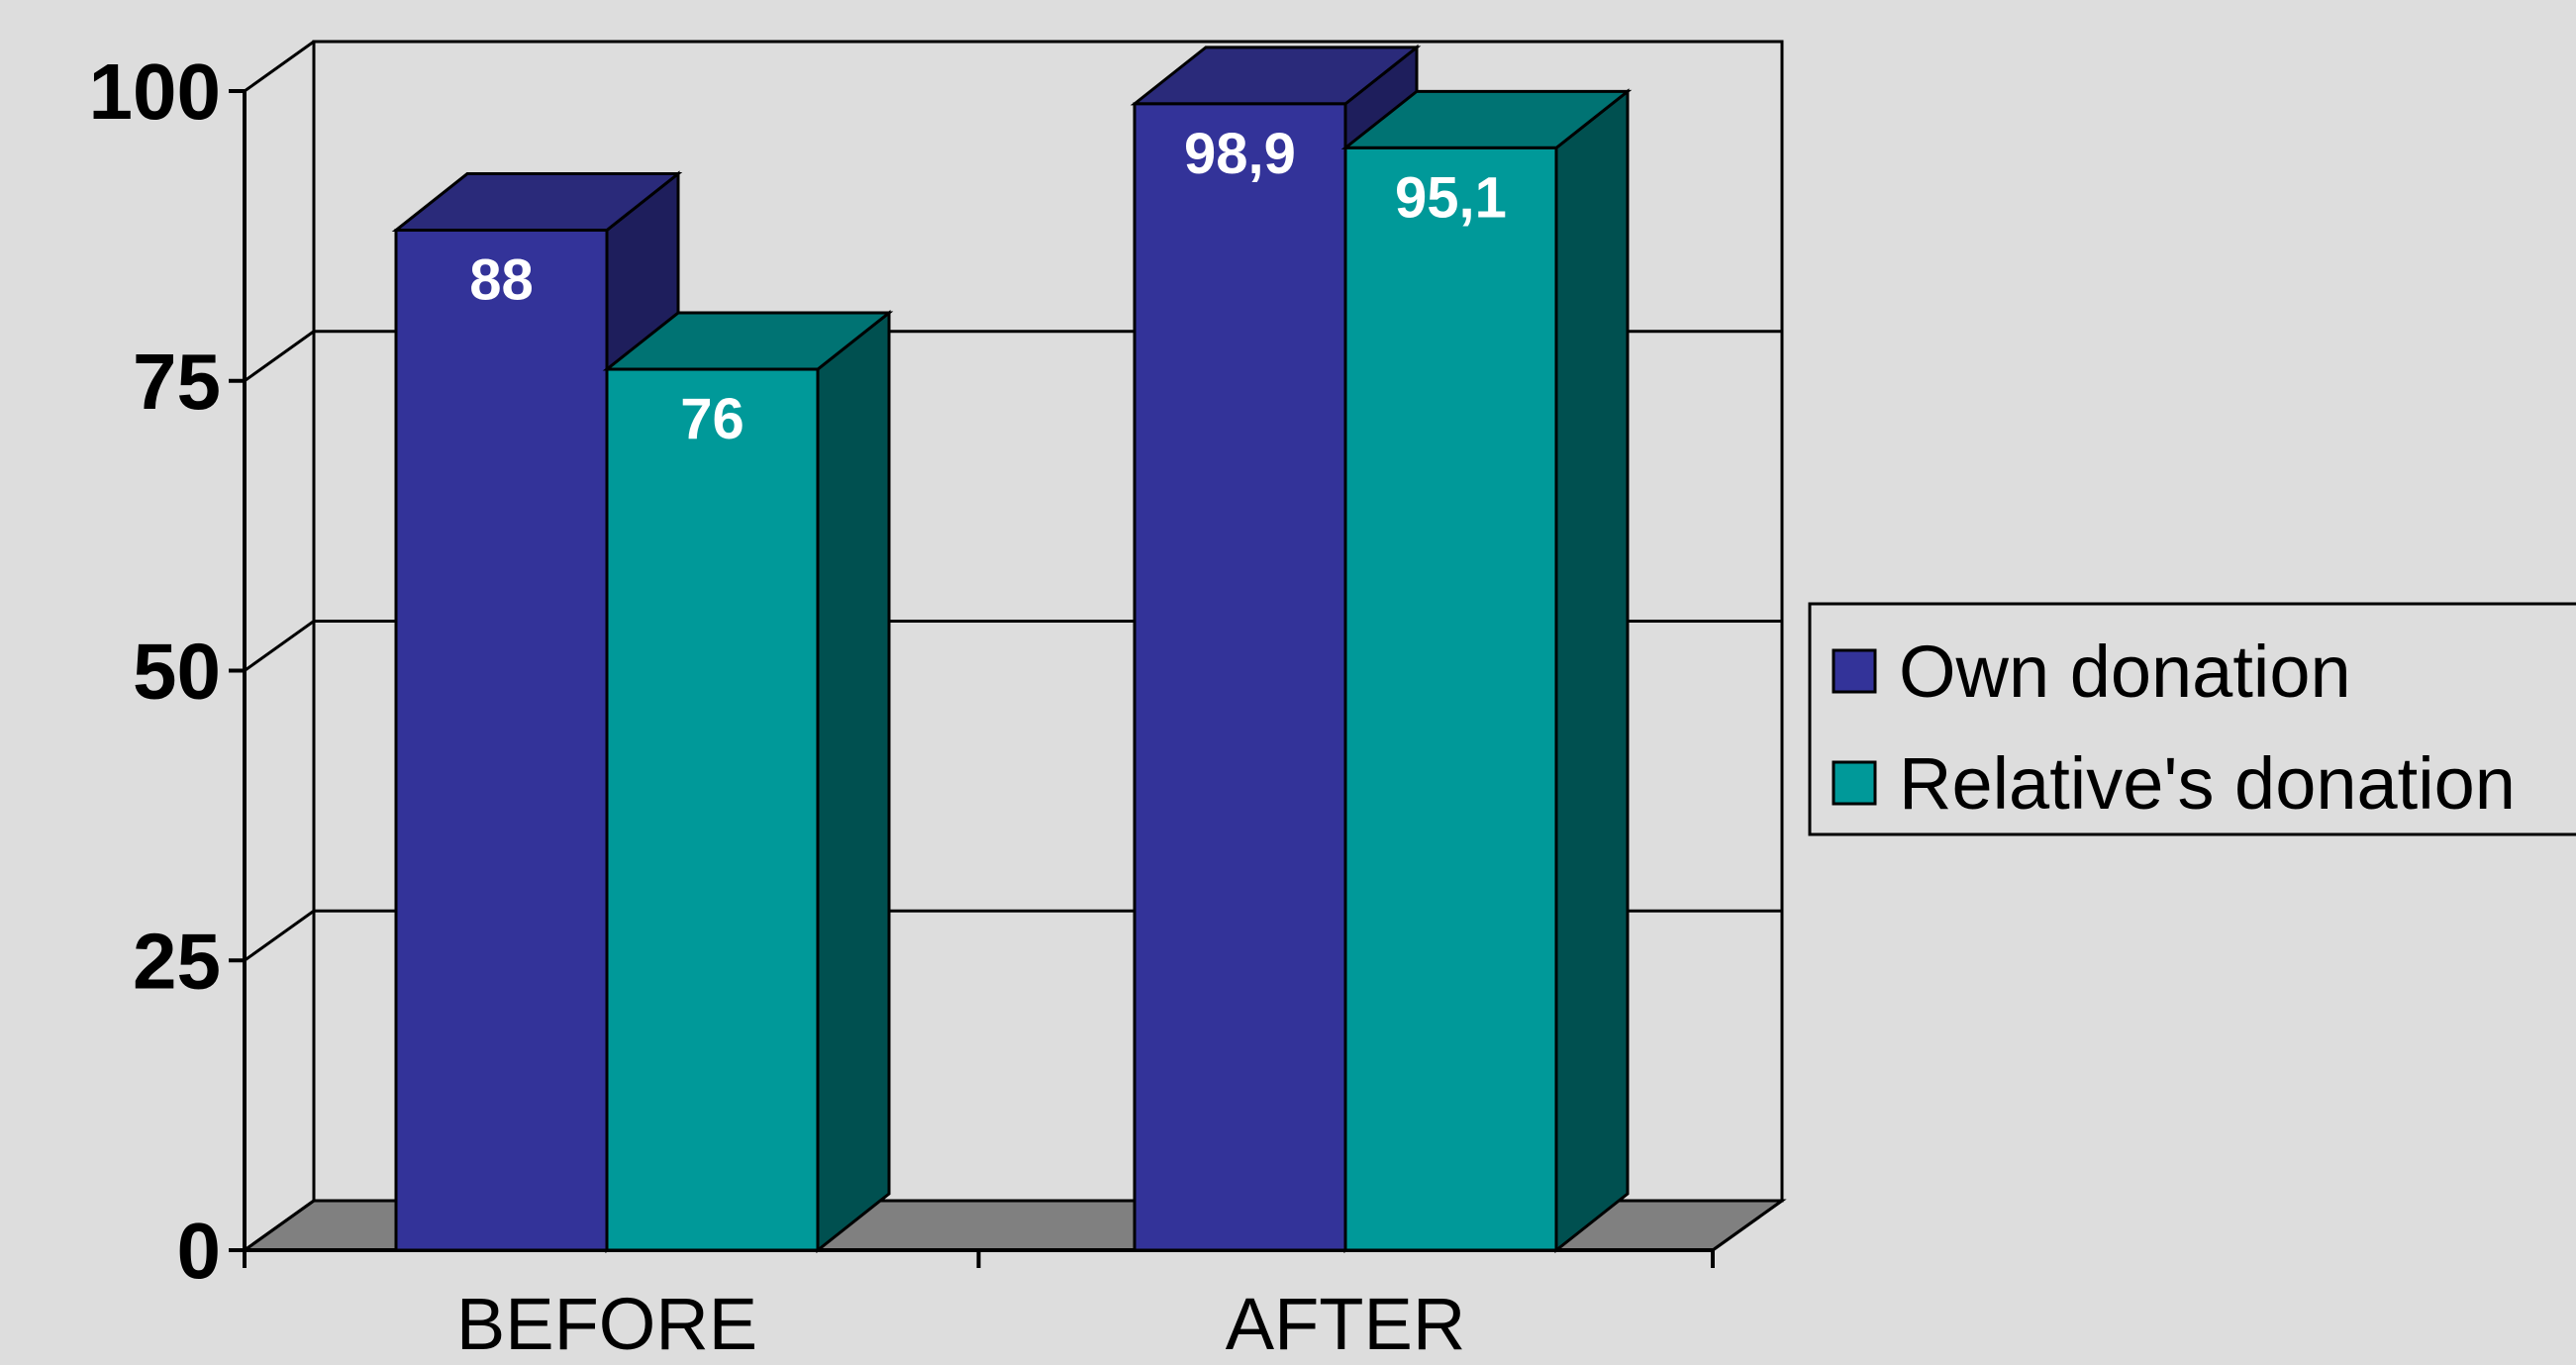 This screenshot has width=2576, height=1365. I want to click on floor-right-edge, so click(1748, 1225).